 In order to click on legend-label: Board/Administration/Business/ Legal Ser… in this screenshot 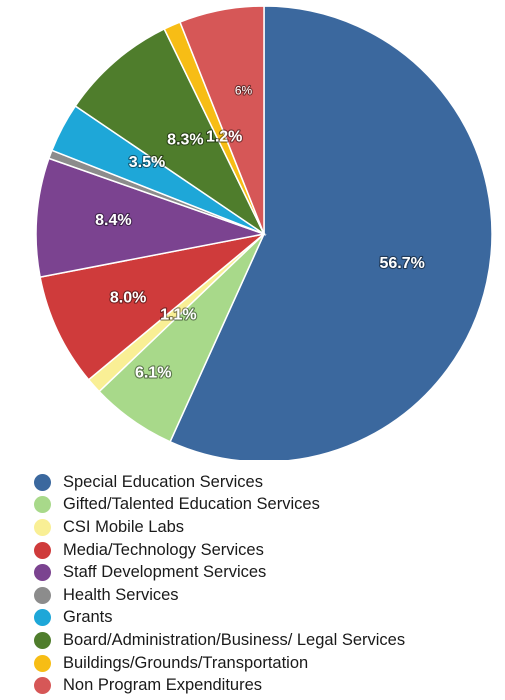, I will do `click(234, 639)`.